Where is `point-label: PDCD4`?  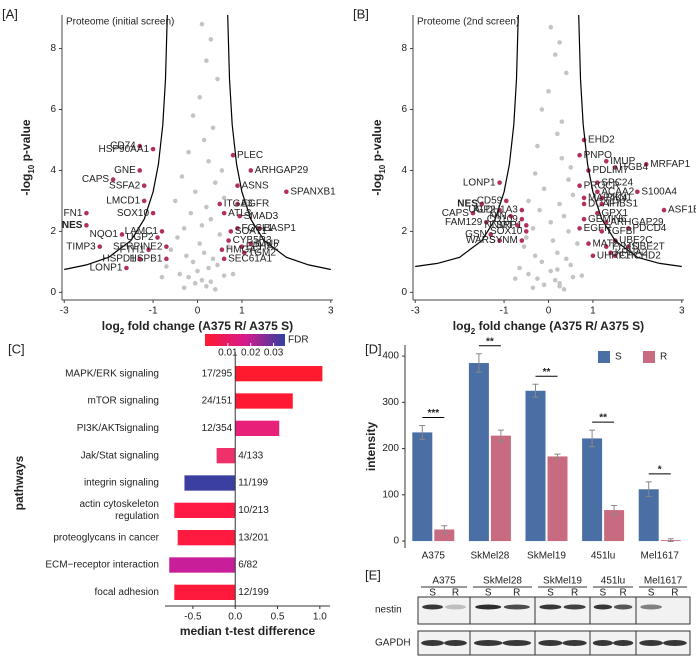
point-label: PDCD4 is located at coordinates (649, 228).